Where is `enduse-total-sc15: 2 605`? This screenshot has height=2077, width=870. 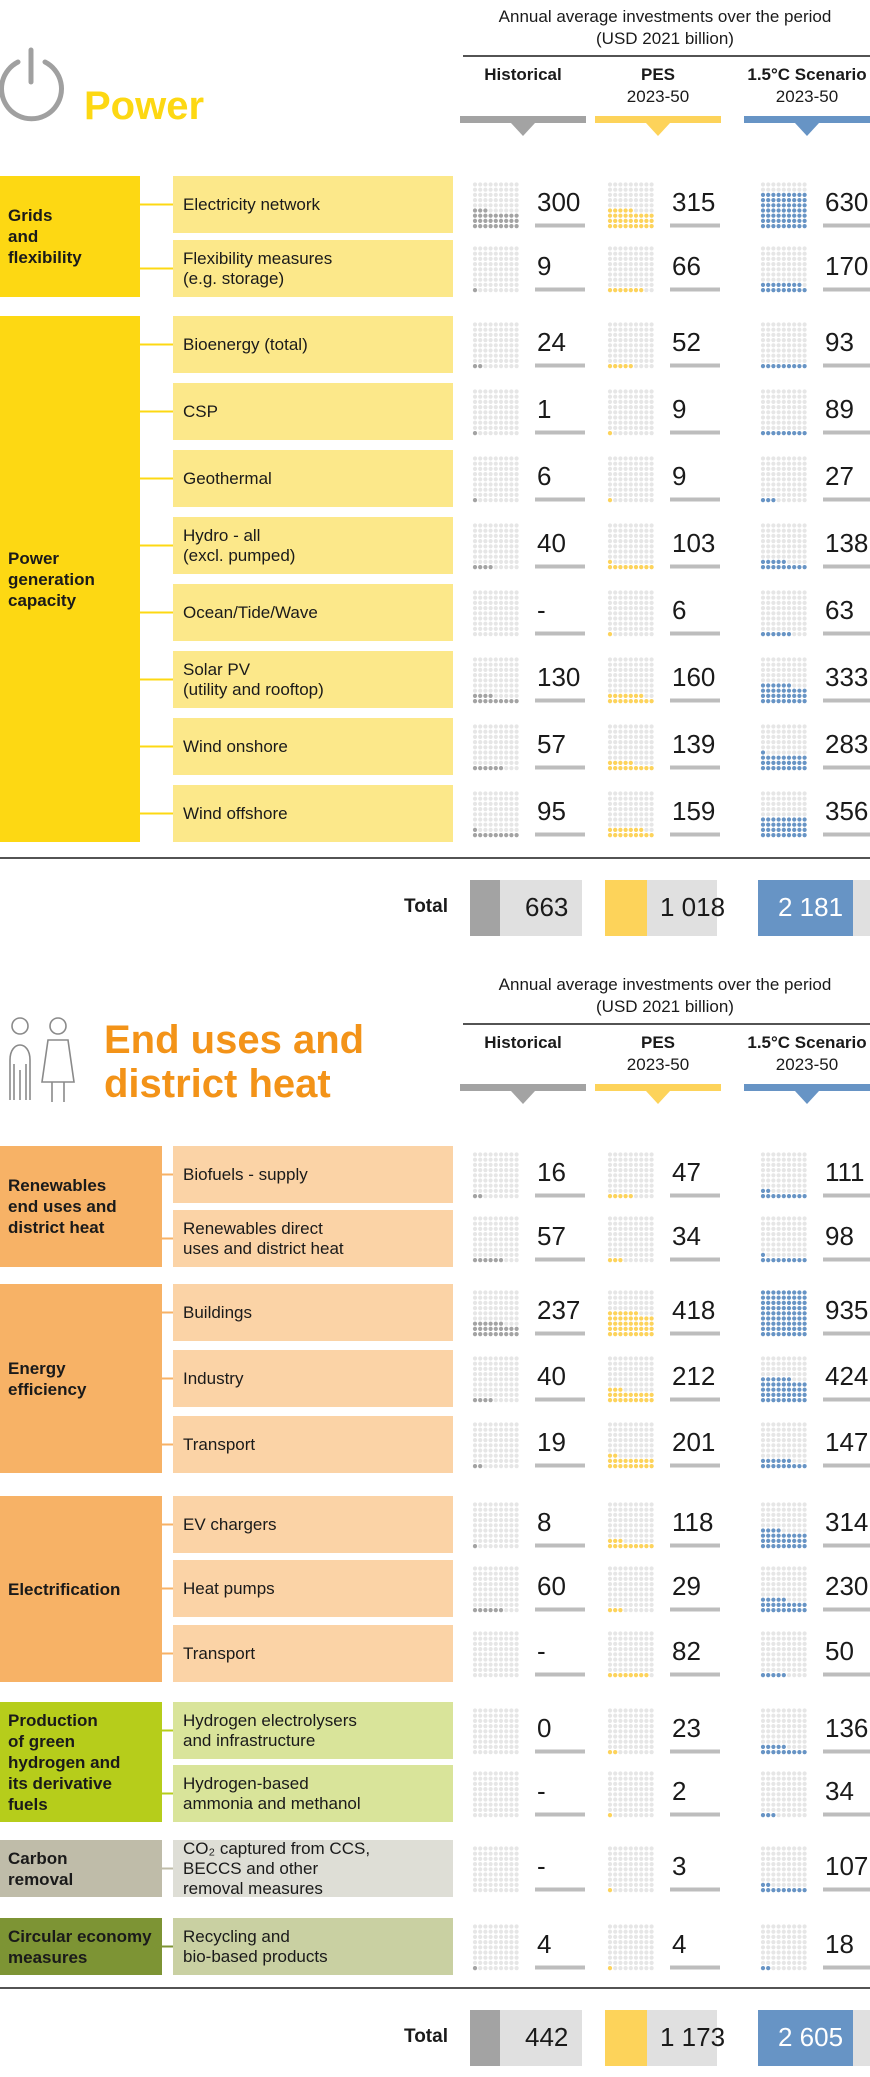 enduse-total-sc15: 2 605 is located at coordinates (811, 2037).